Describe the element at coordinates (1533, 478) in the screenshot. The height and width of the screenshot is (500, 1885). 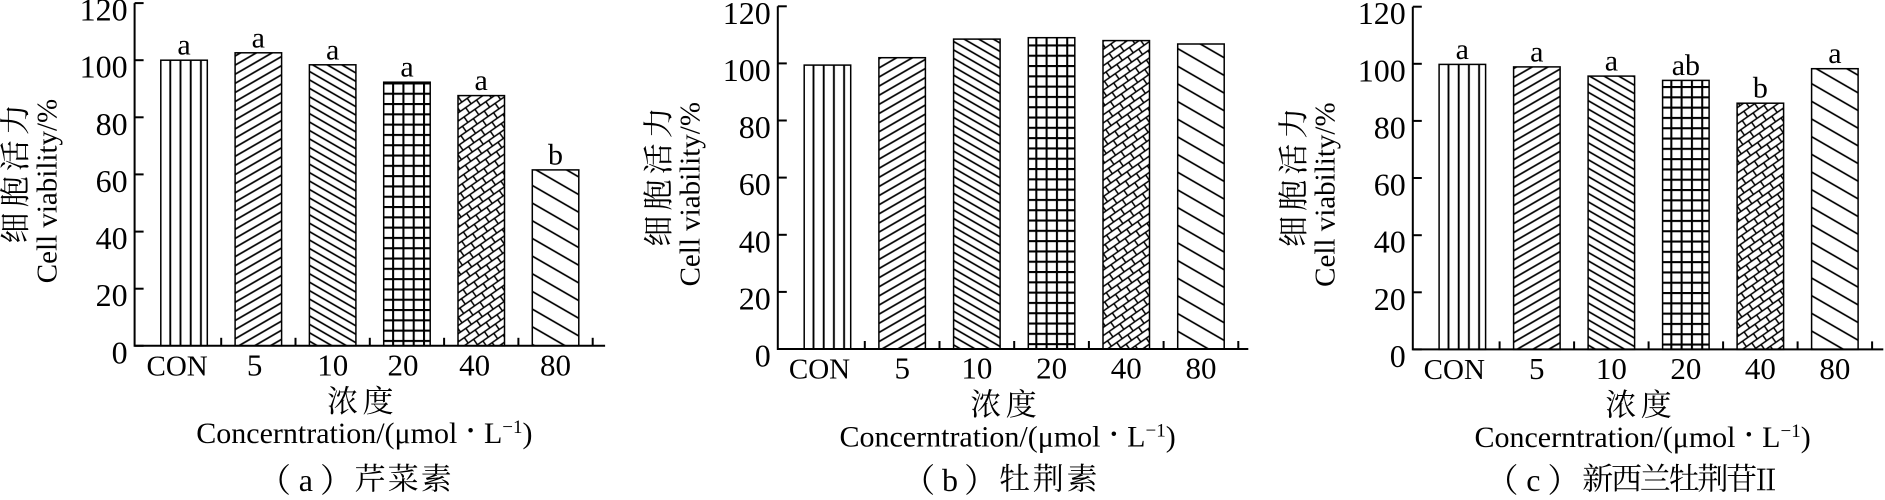
I see `svg-text: c` at that location.